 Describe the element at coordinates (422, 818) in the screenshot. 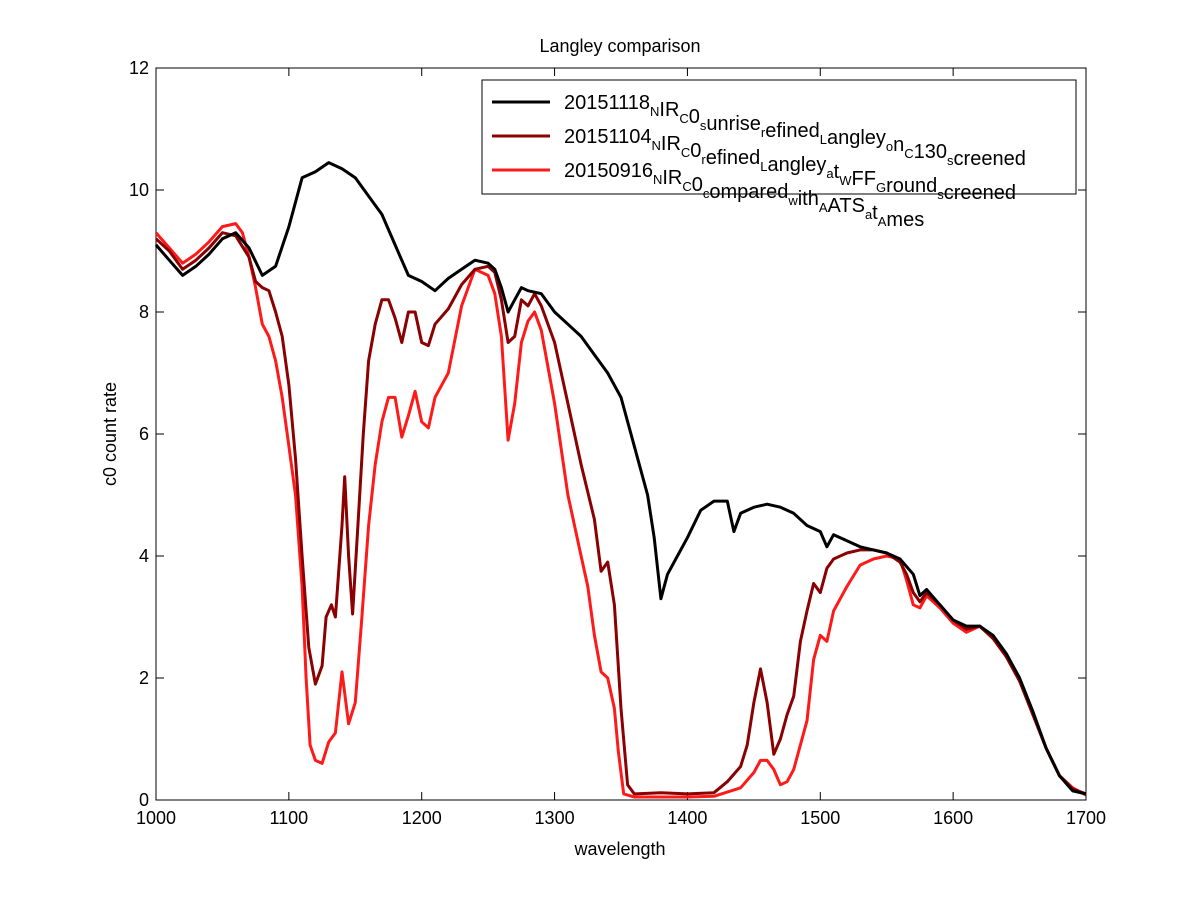

I see `x-tick-label: 1200` at that location.